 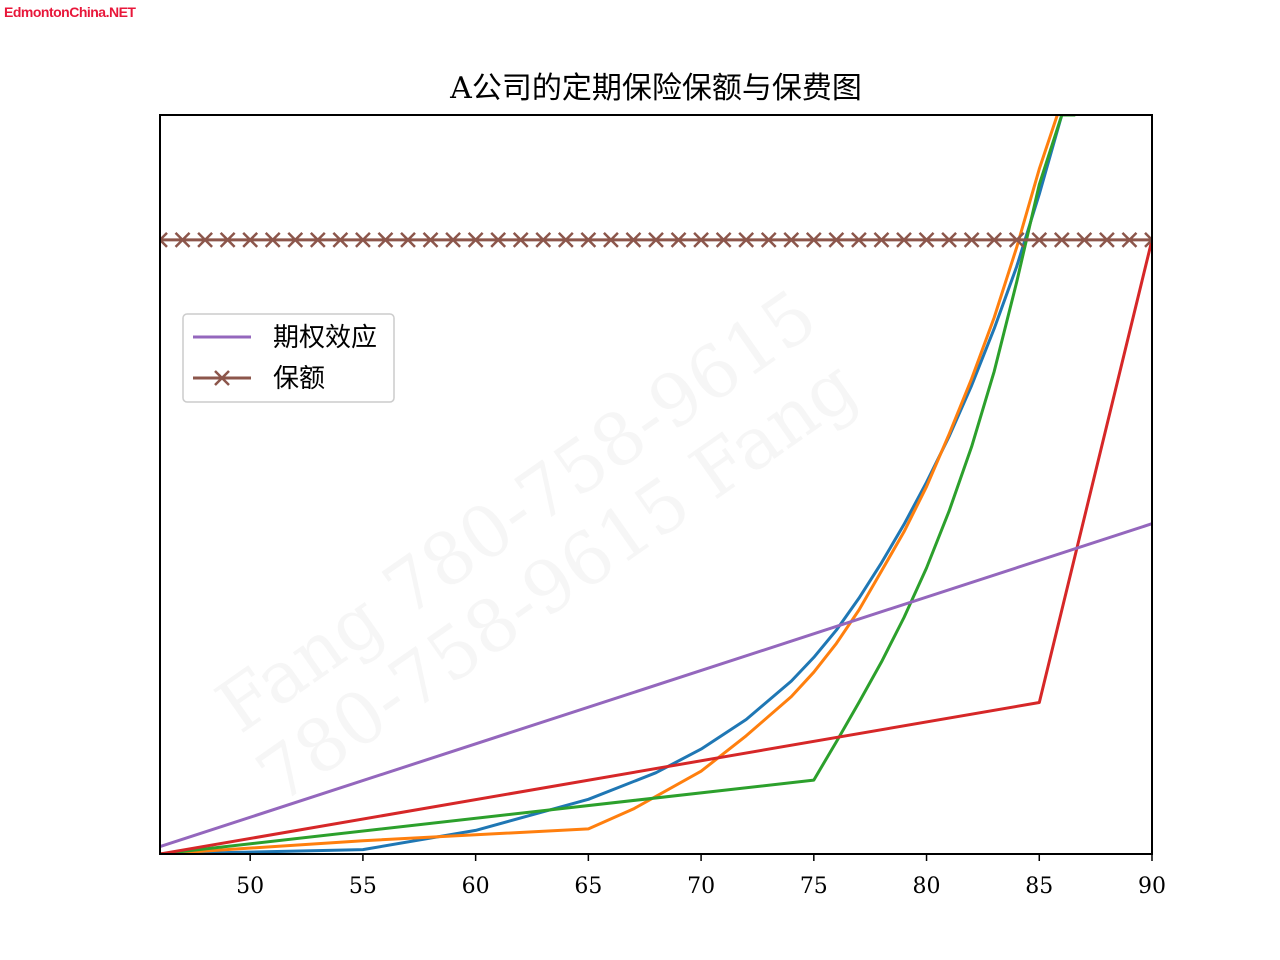 I want to click on legend-marker, so click(x=222, y=378).